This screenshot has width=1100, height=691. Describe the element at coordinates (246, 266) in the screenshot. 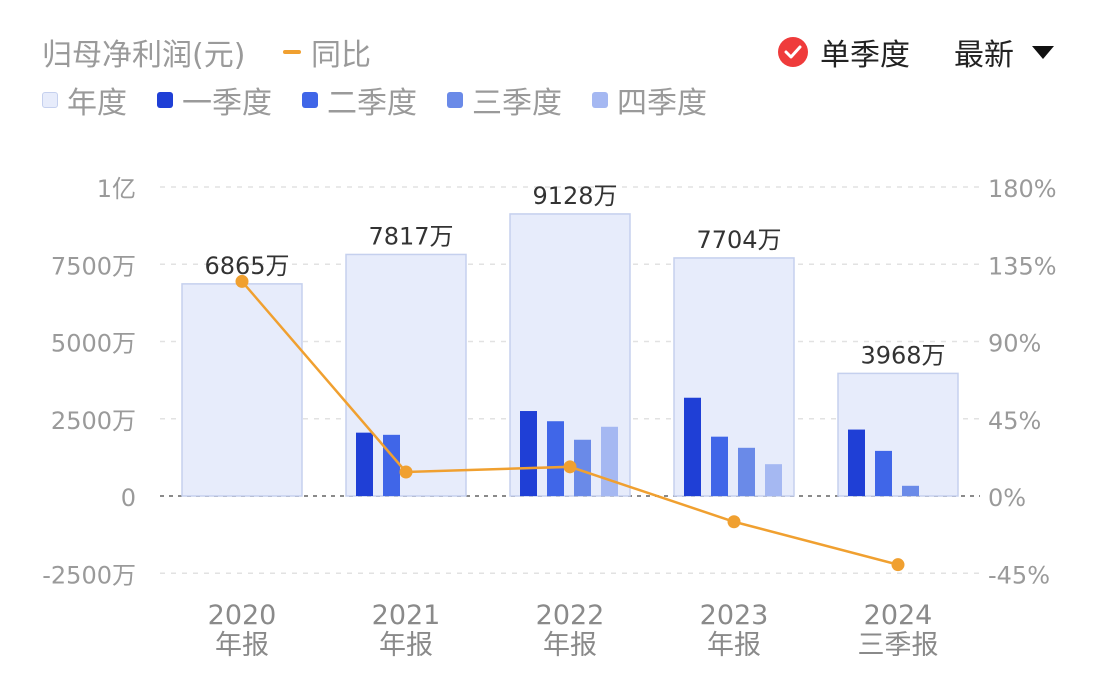

I see `annual-data-label: 6865万` at that location.